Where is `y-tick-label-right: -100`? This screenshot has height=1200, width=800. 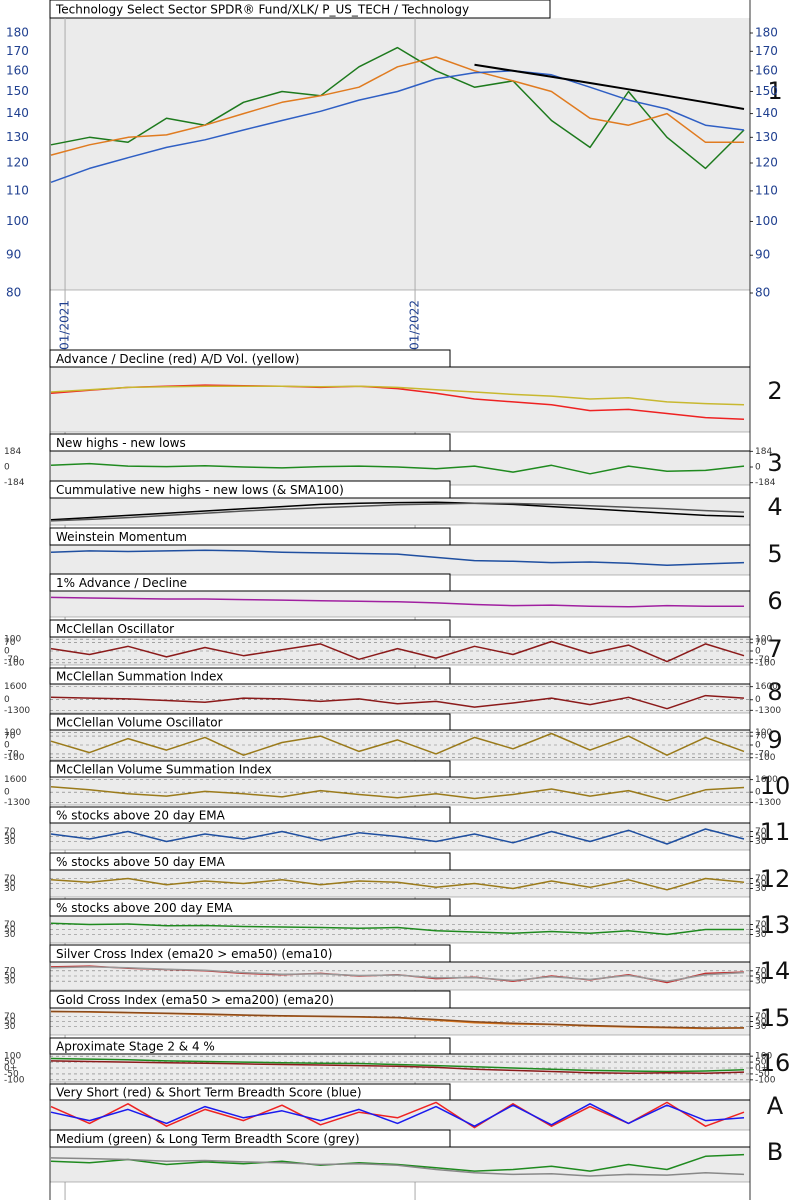
y-tick-label-right: -100 is located at coordinates (765, 663).